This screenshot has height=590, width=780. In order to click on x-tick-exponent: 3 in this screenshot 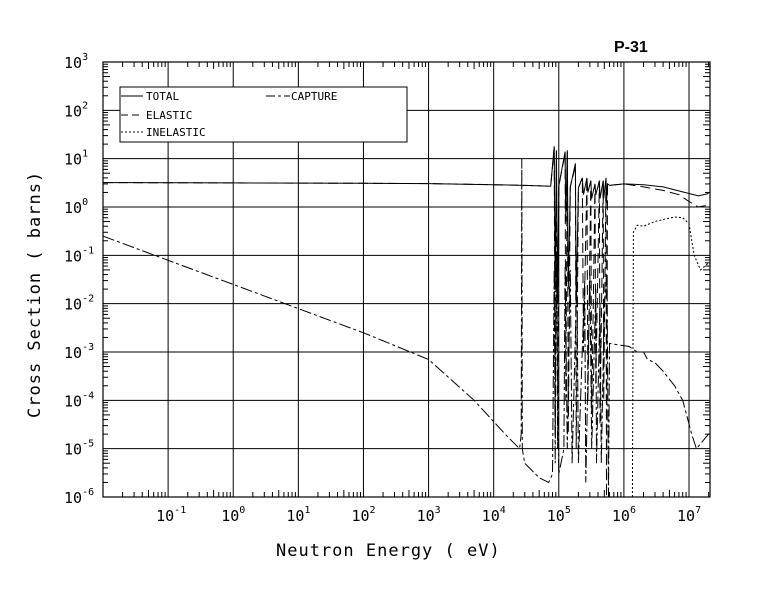, I will do `click(438, 510)`.